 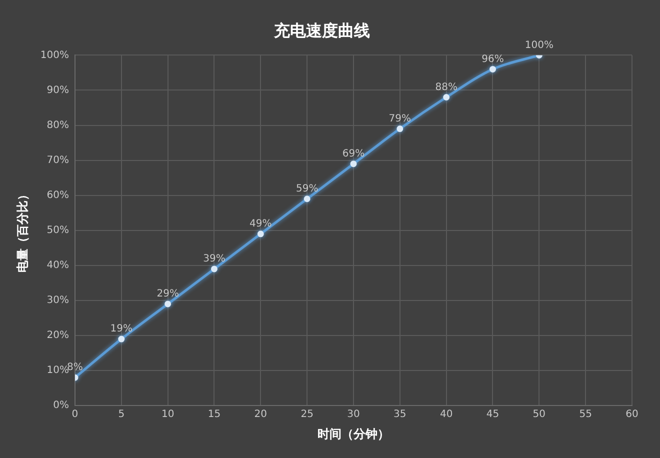 I want to click on x-tick-label: 15, so click(x=214, y=414).